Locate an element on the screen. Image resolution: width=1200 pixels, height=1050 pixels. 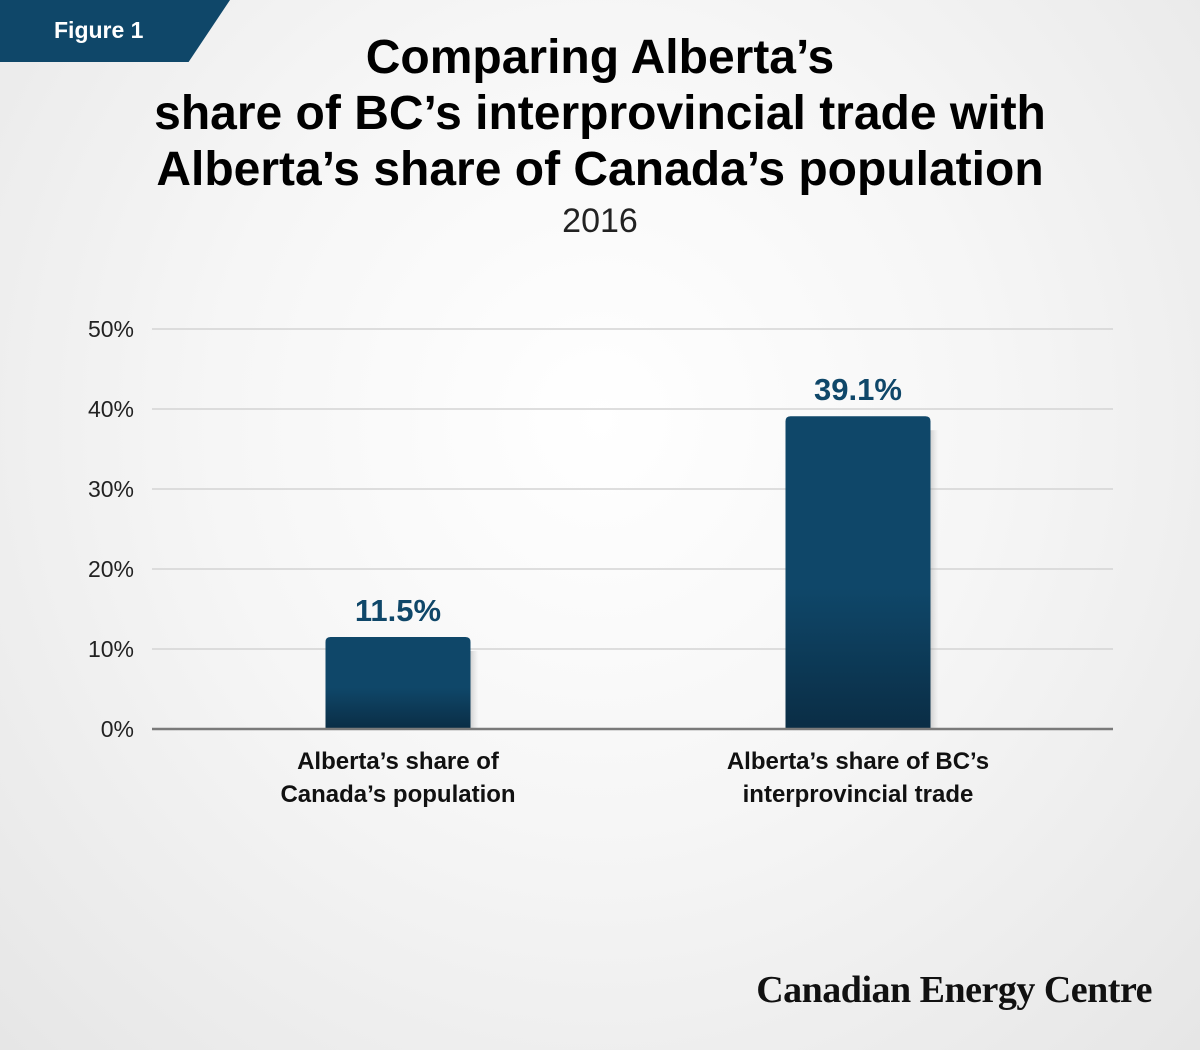
x-category-label-population-line-2: Canada’s population is located at coordinates (398, 794).